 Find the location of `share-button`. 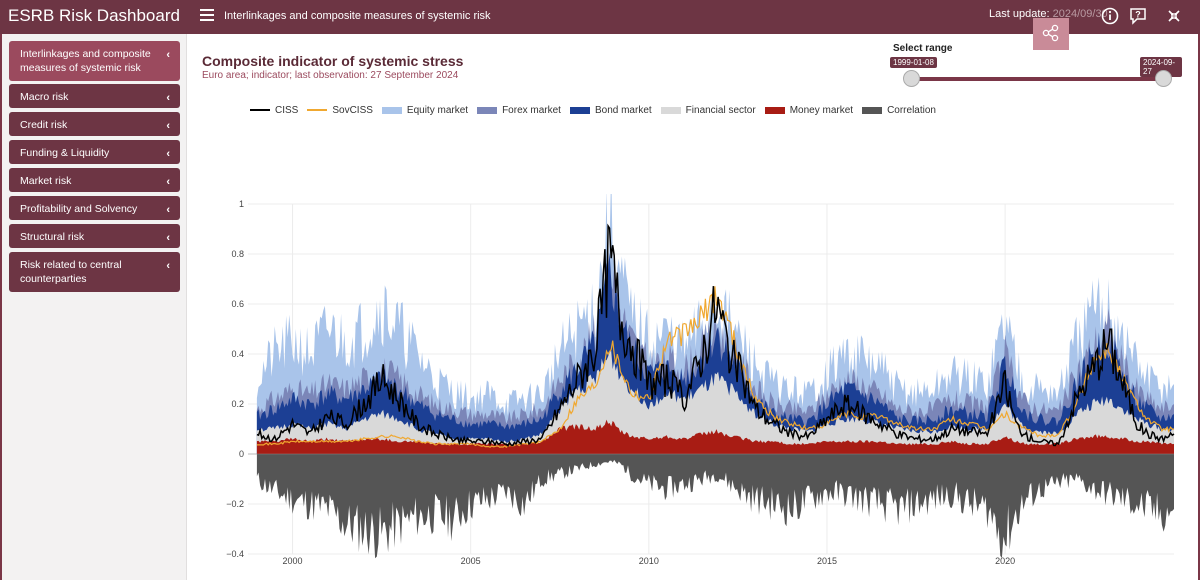

share-button is located at coordinates (1051, 34).